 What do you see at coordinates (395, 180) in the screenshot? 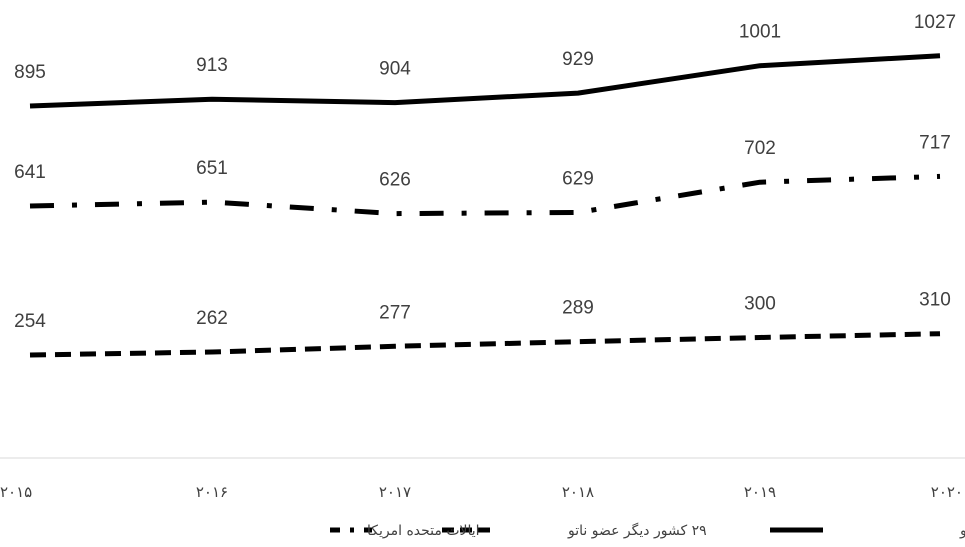
I see `data-label: 626` at bounding box center [395, 180].